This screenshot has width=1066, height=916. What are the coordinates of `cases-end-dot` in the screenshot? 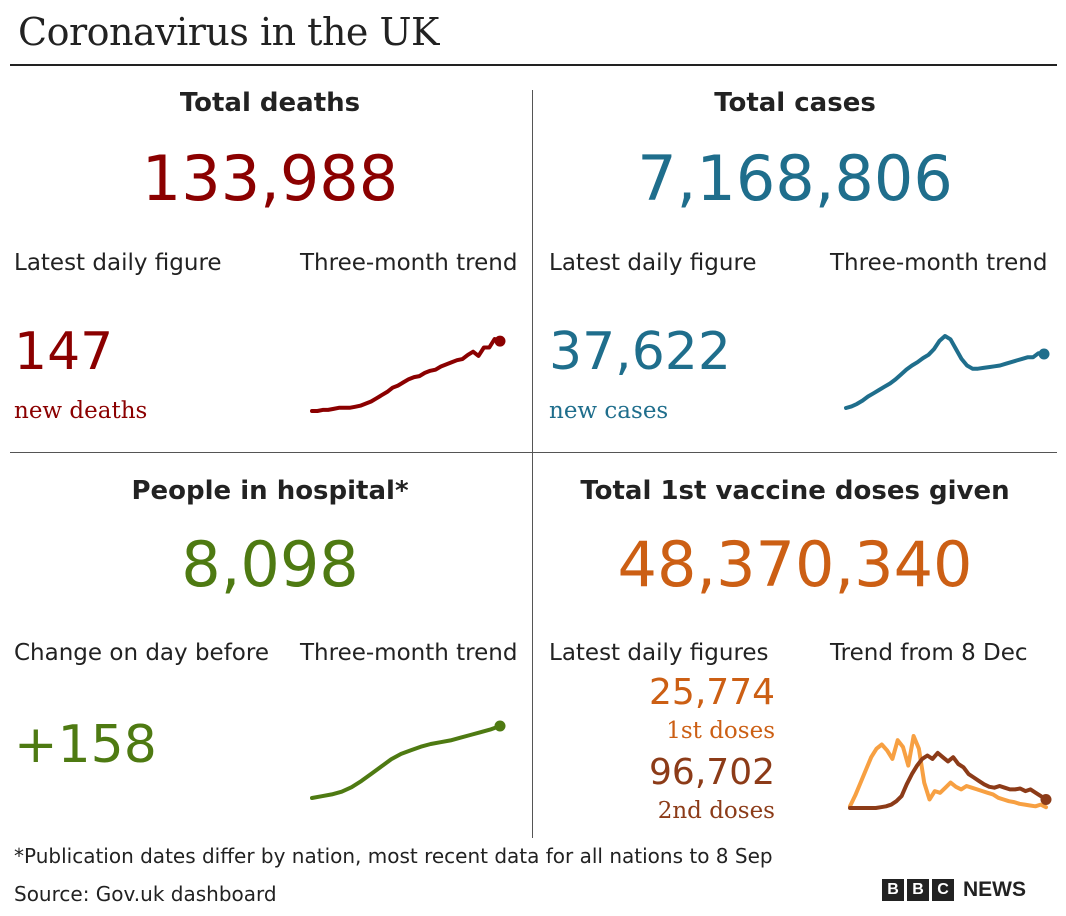 It's located at (1044, 354).